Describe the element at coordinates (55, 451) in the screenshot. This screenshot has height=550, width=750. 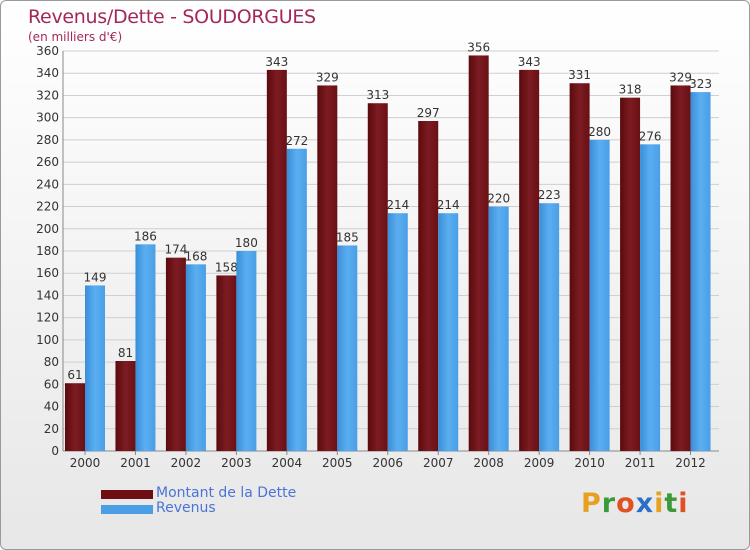
I see `y-tick-label: 0` at that location.